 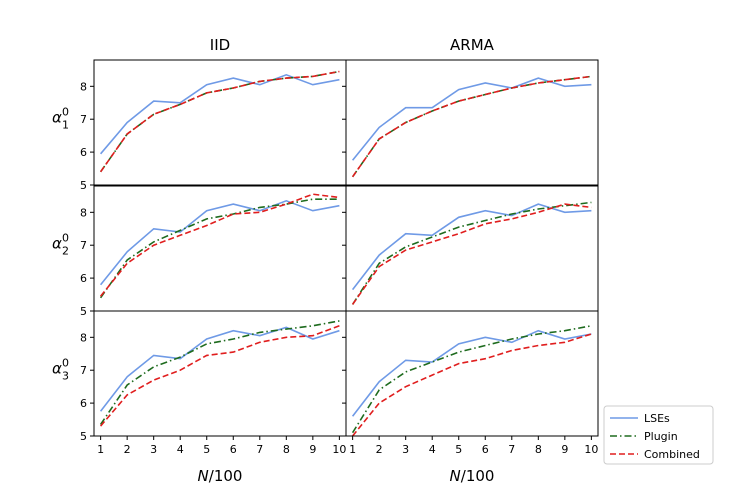 What do you see at coordinates (220, 45) in the screenshot?
I see `column-title: IID` at bounding box center [220, 45].